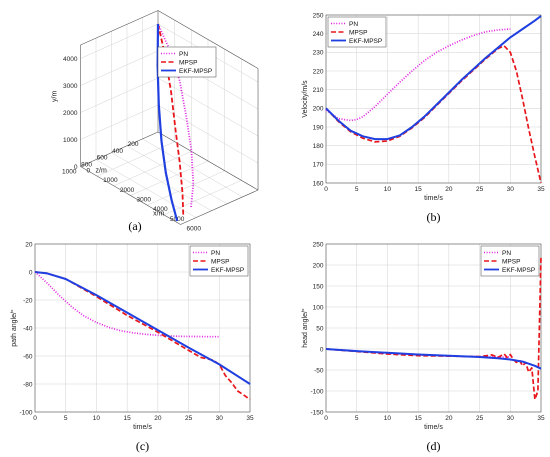  I want to click on panel-caption: (a), so click(134, 226).